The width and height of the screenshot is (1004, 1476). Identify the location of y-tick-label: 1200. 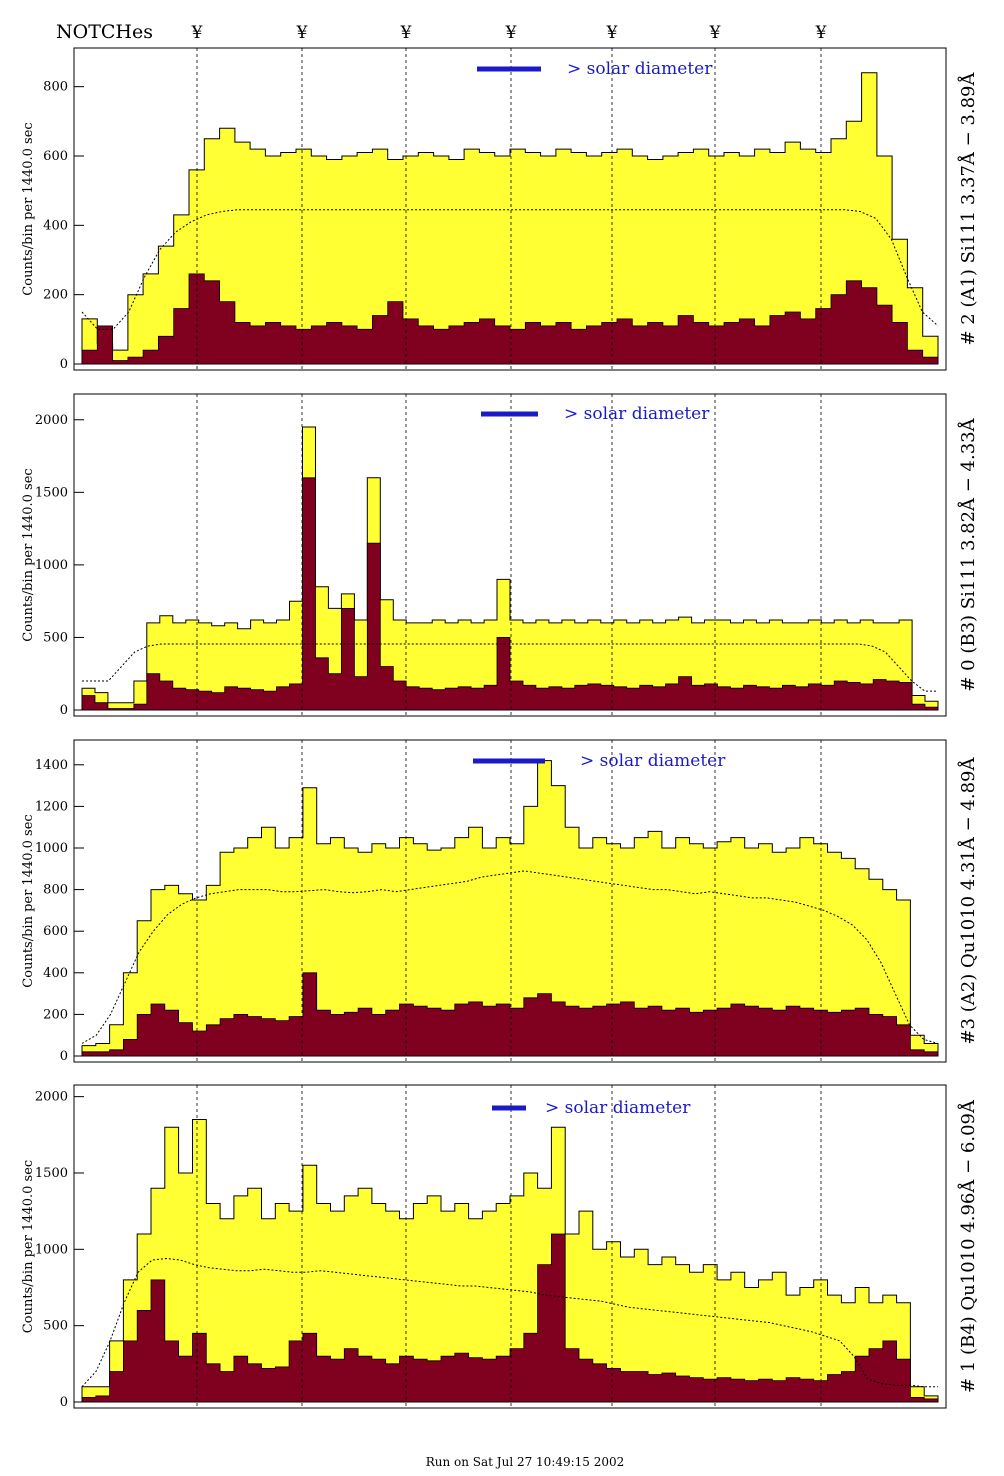
(51, 806).